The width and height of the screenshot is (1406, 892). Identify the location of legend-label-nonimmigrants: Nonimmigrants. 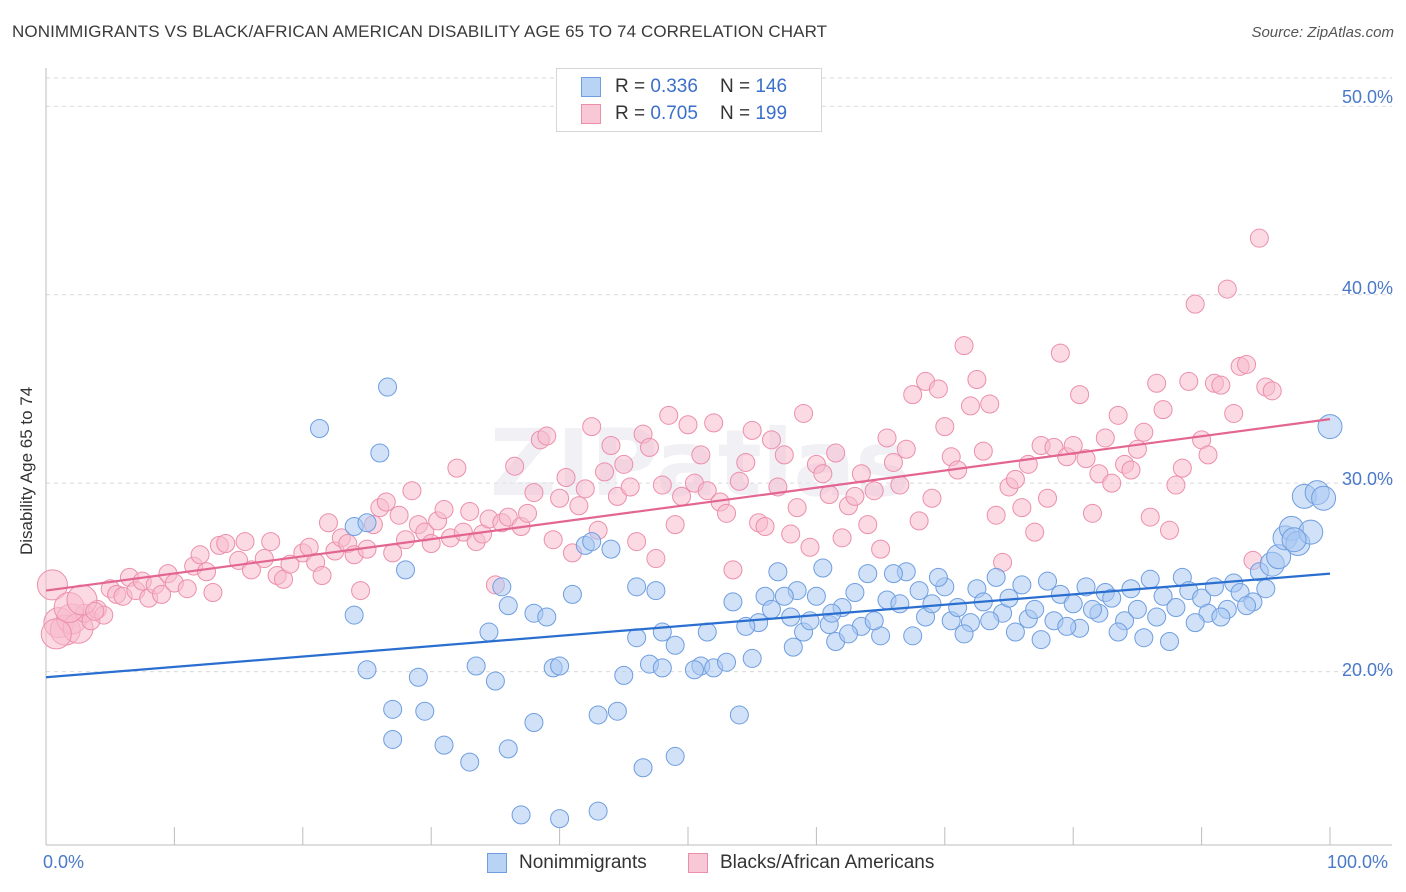
(583, 862).